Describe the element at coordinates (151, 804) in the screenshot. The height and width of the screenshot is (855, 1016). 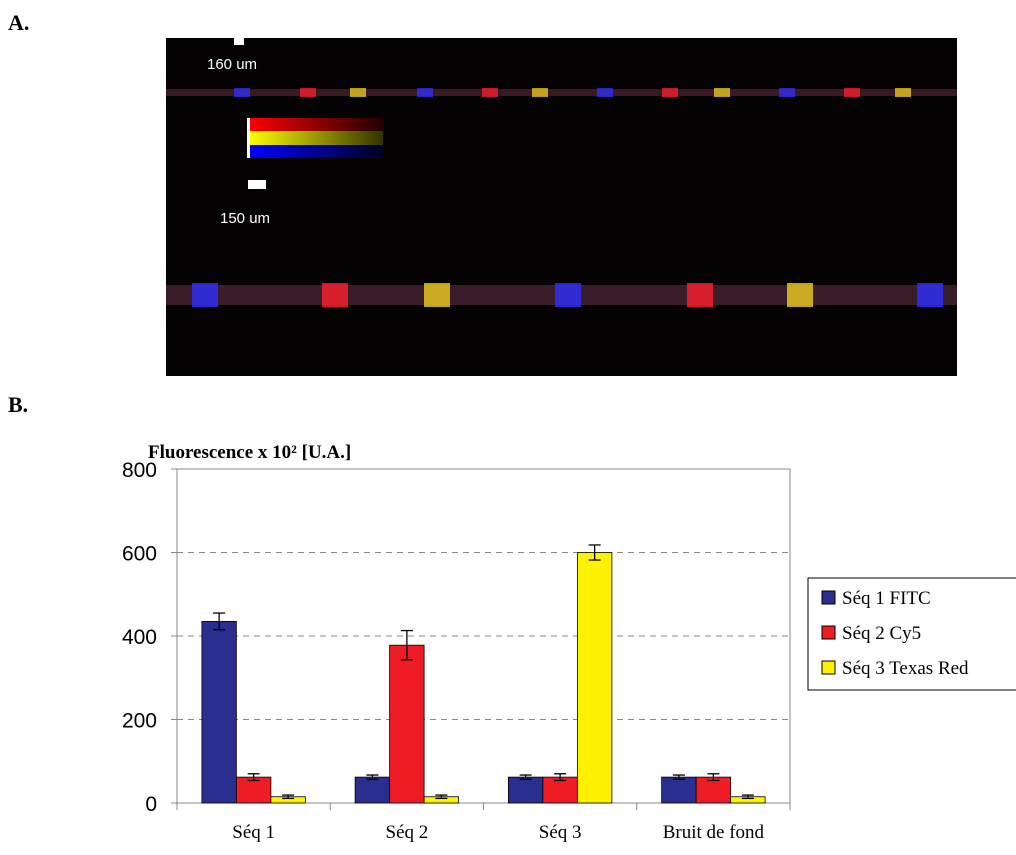
I see `y-tick-label: 0` at that location.